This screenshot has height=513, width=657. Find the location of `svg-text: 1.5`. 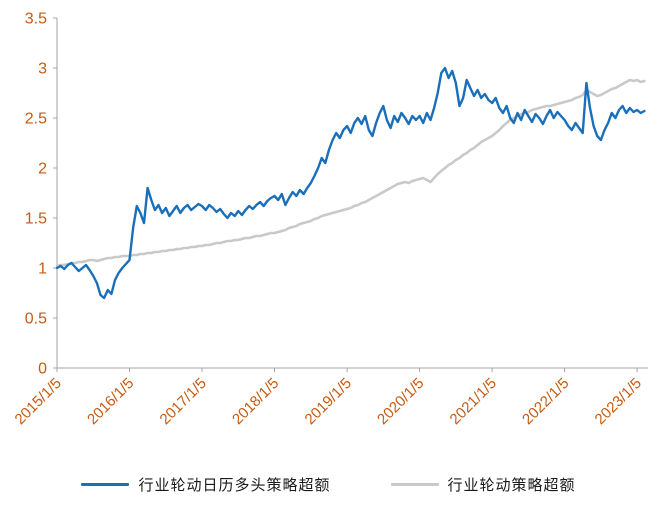

svg-text: 1.5 is located at coordinates (36, 219).